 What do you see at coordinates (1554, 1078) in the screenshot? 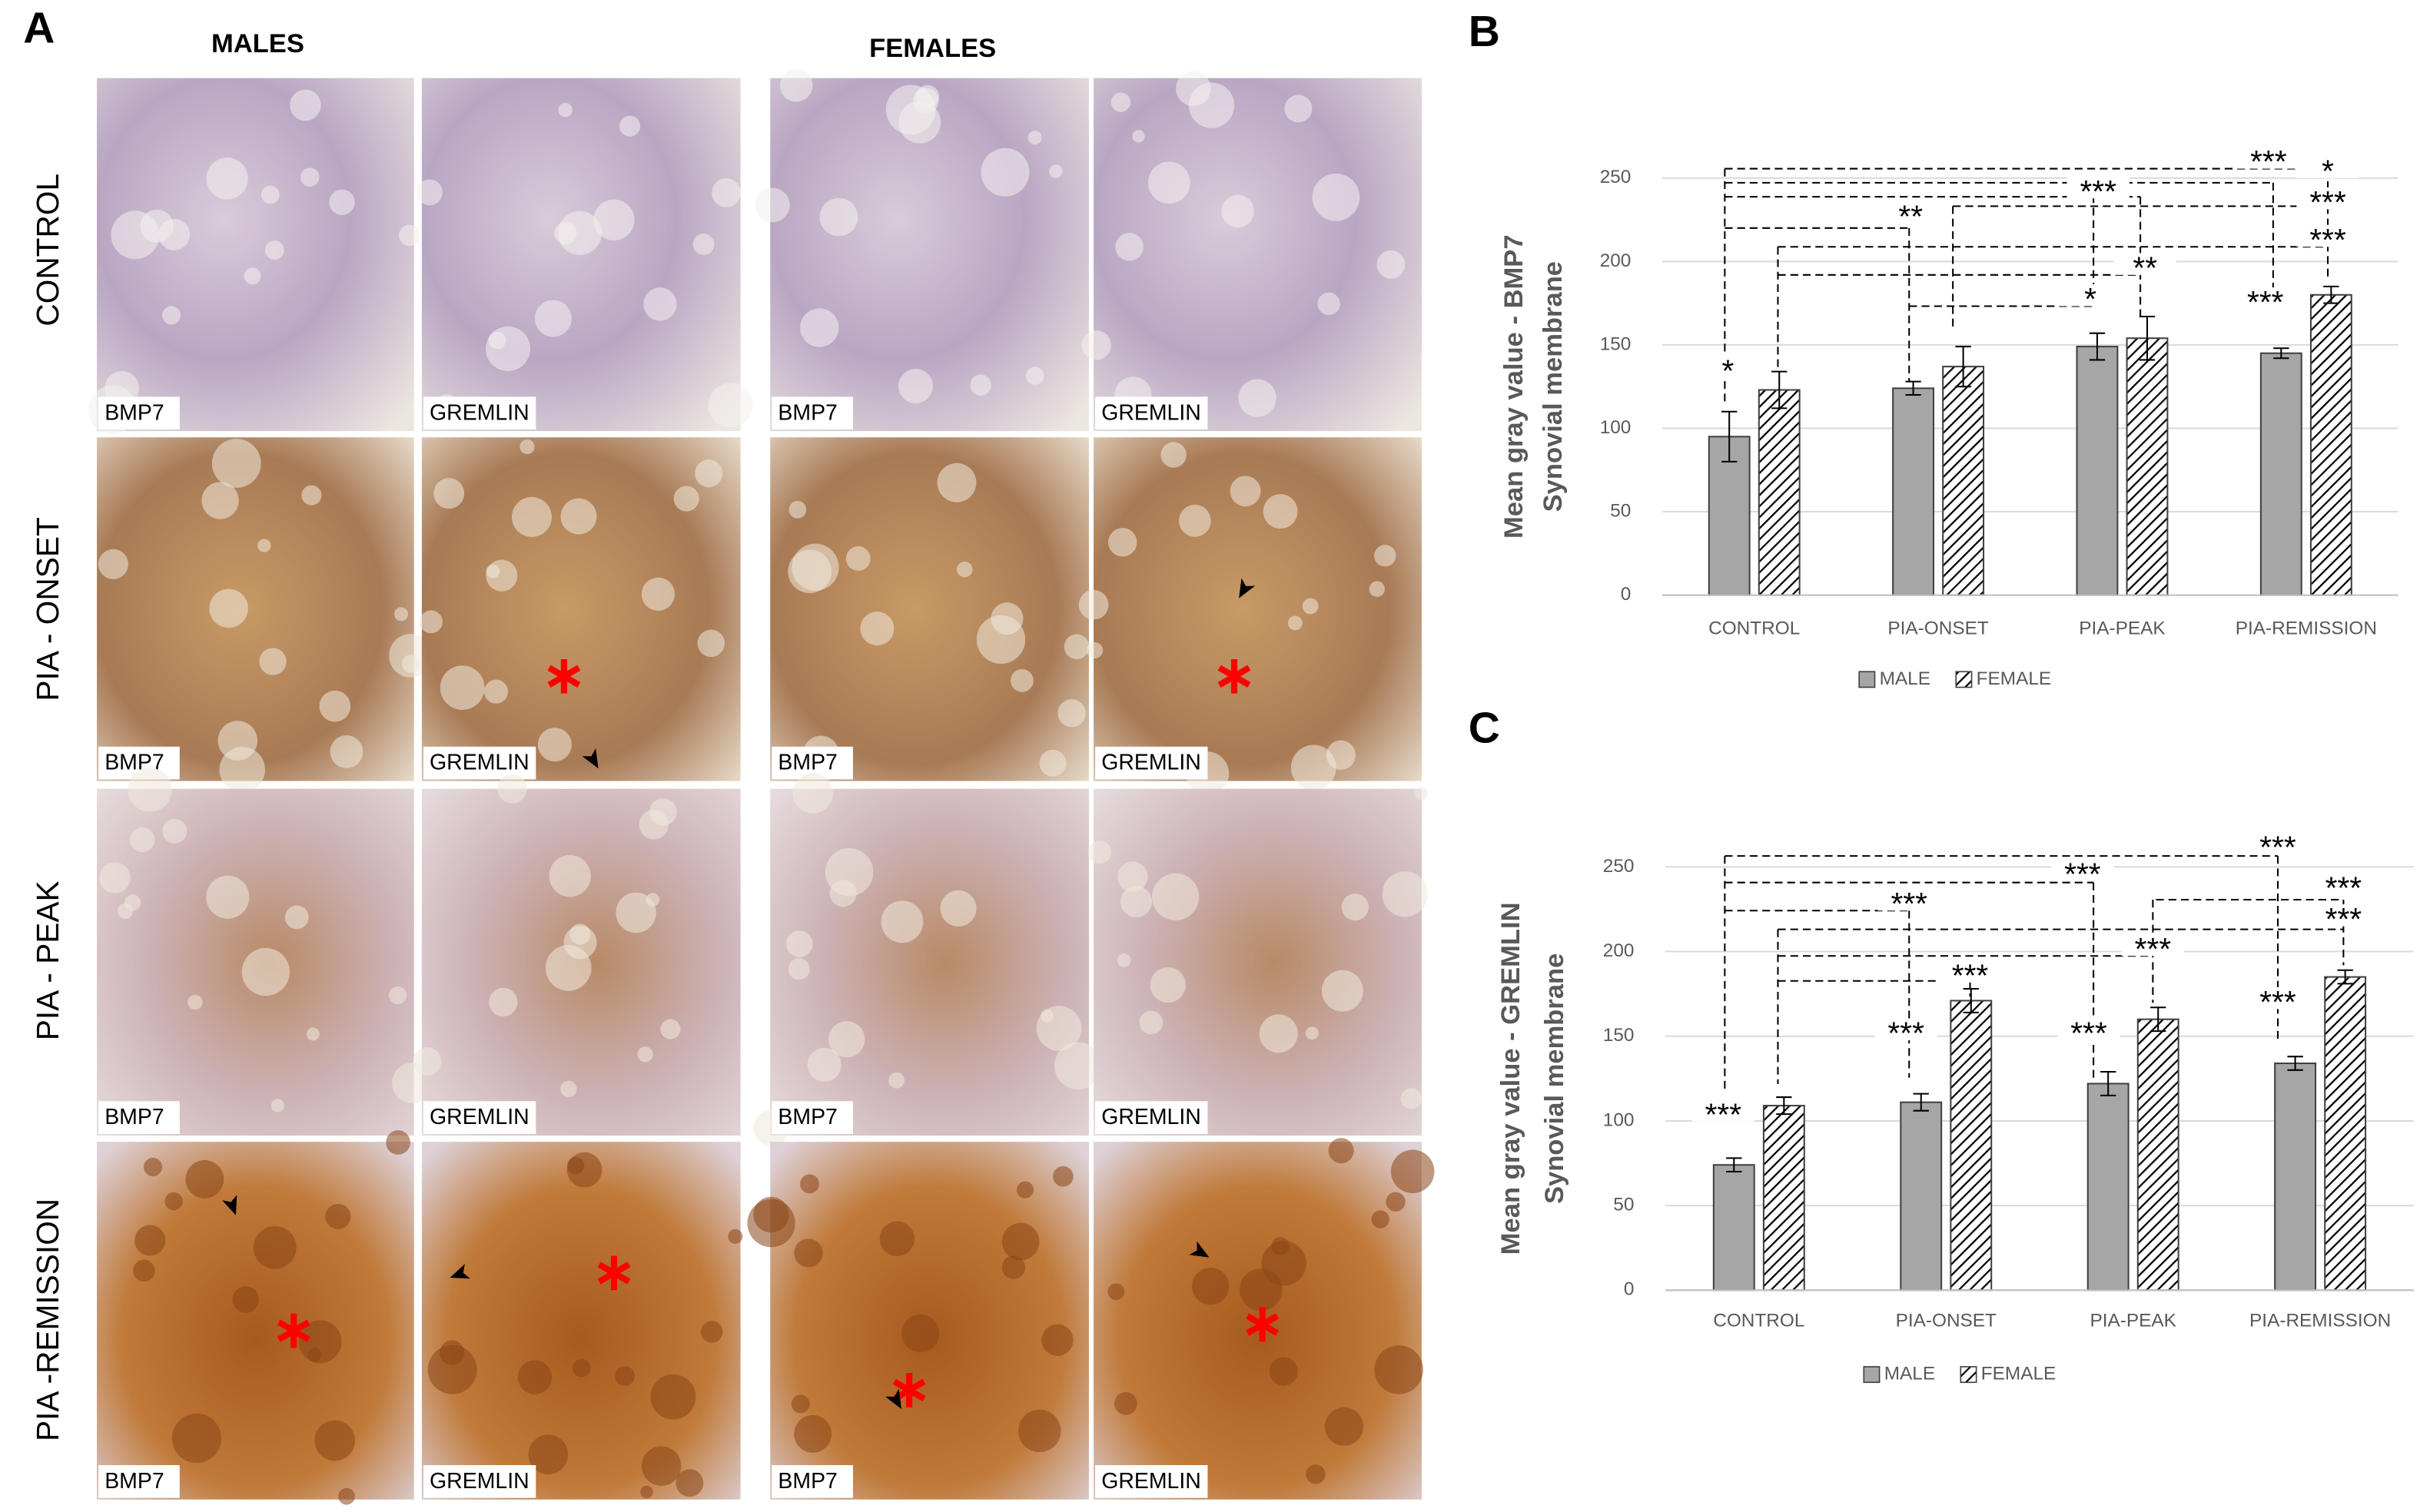
I see `y-axis-label: Synovial membrane` at bounding box center [1554, 1078].